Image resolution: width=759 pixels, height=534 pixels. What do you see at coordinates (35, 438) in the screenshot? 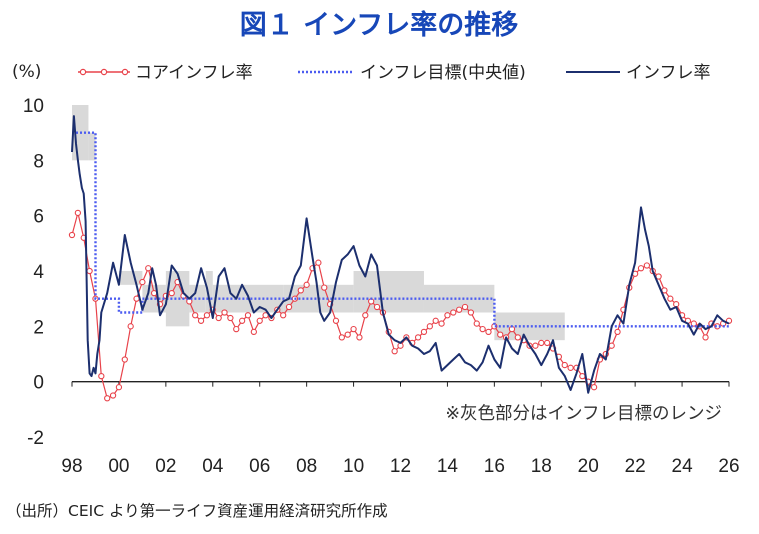
I see `y-tick-label-6: -2` at bounding box center [35, 438].